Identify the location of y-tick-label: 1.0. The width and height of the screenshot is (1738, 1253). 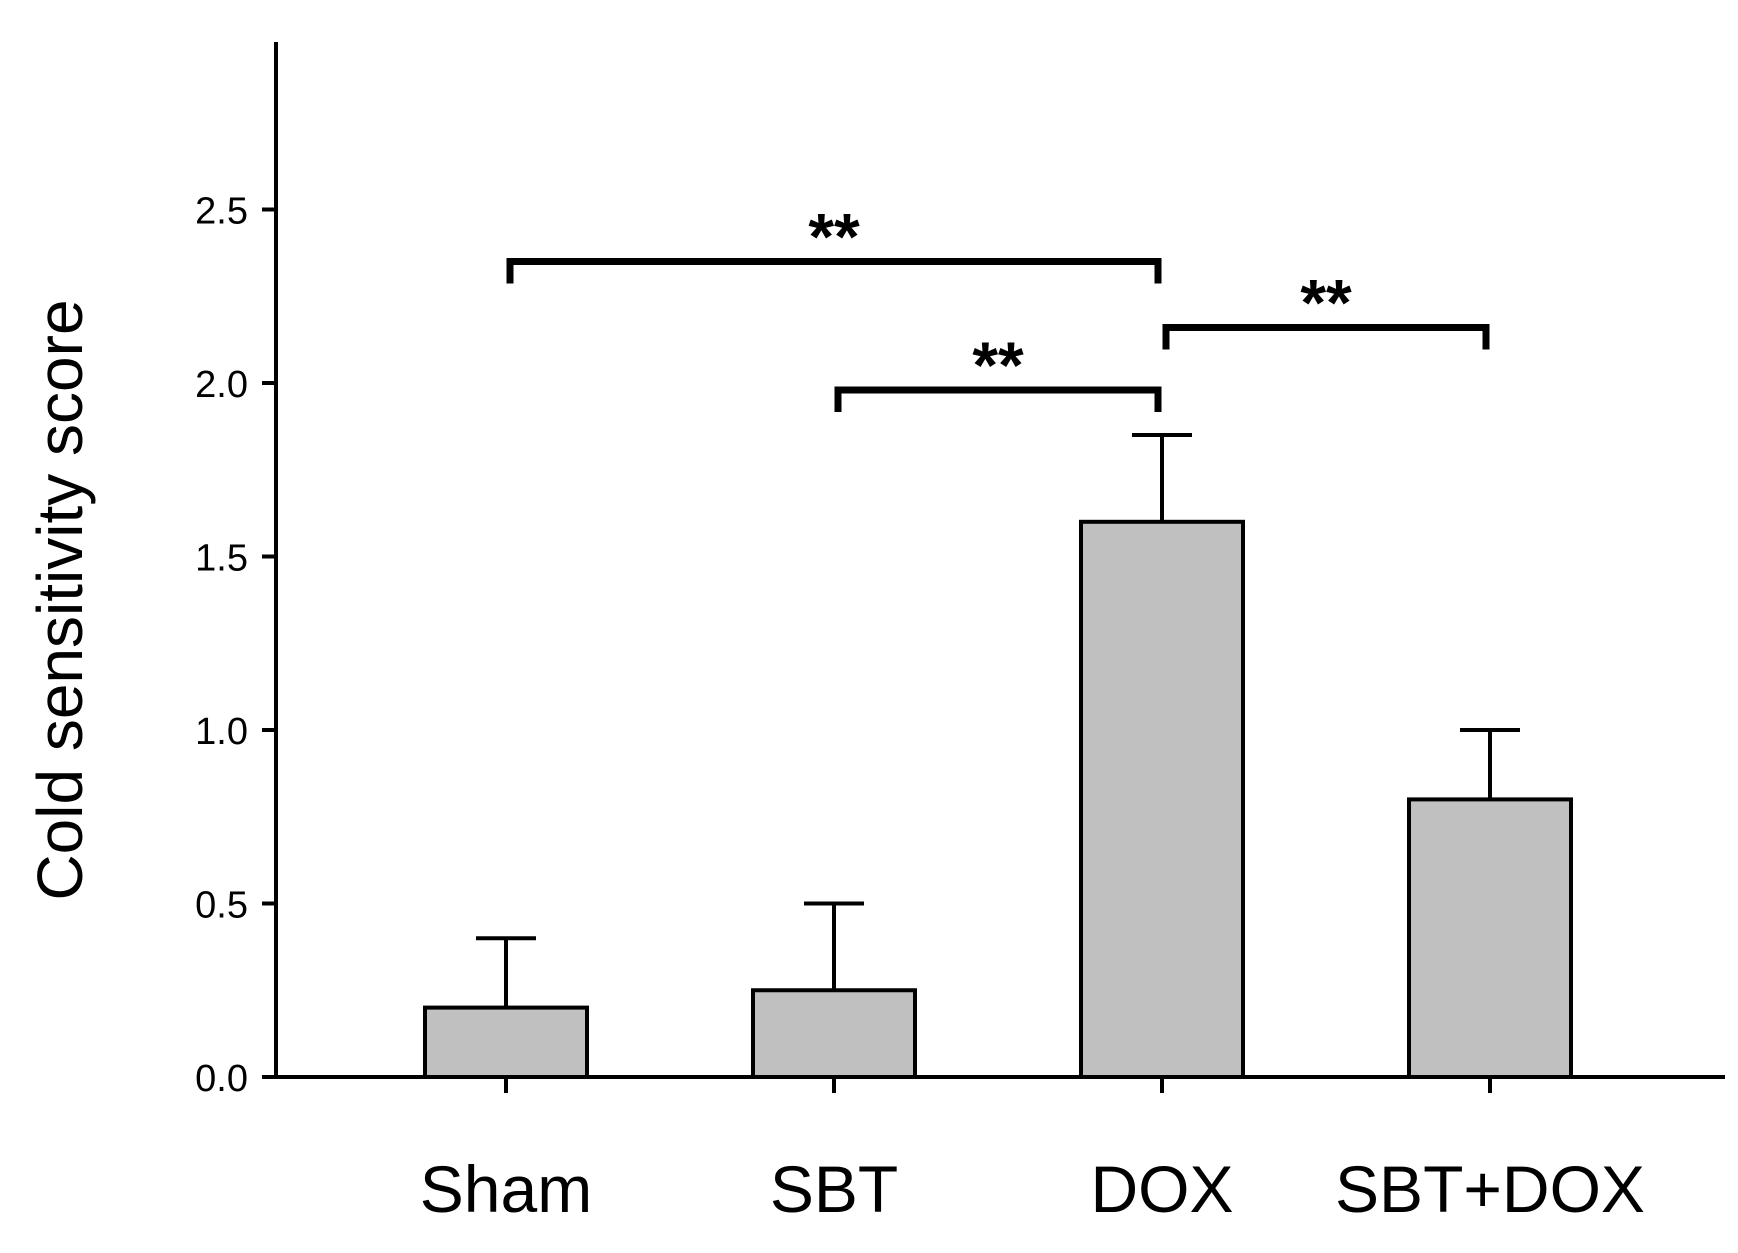
(221, 732).